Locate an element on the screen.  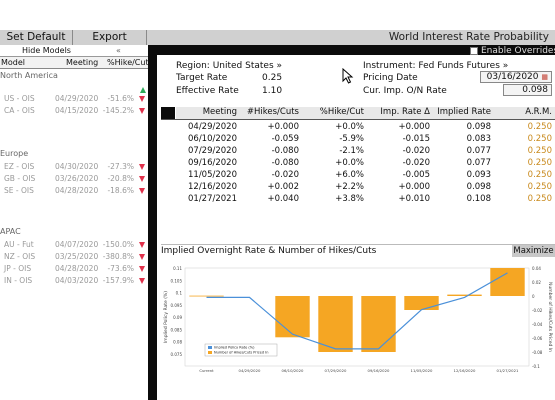
model-row: AU - Fut 04/07/2020 -150.0% is located at coordinates (74, 245).